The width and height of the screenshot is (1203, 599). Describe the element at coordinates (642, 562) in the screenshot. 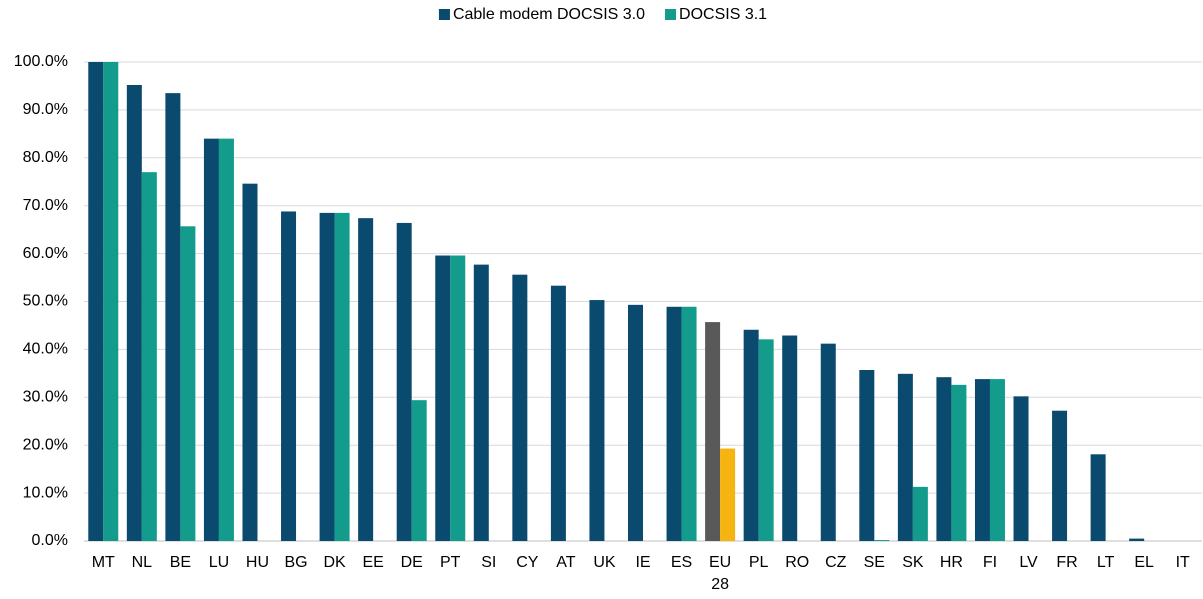

I see `x-tick-label: IE` at that location.